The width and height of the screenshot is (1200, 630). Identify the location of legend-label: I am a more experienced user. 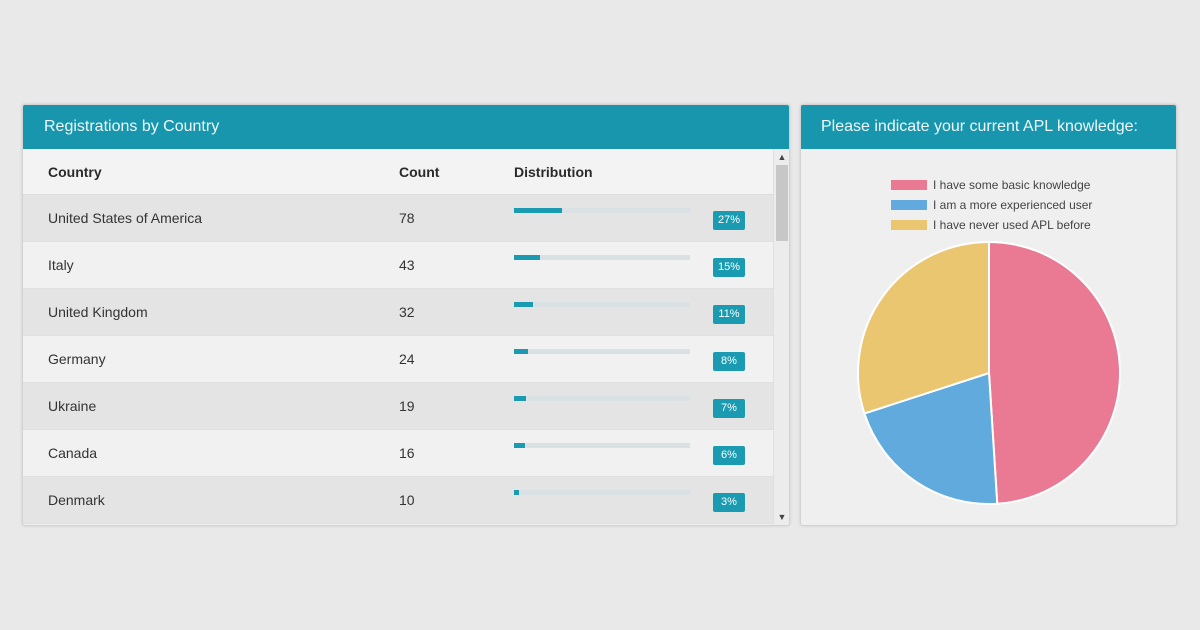
(1013, 205).